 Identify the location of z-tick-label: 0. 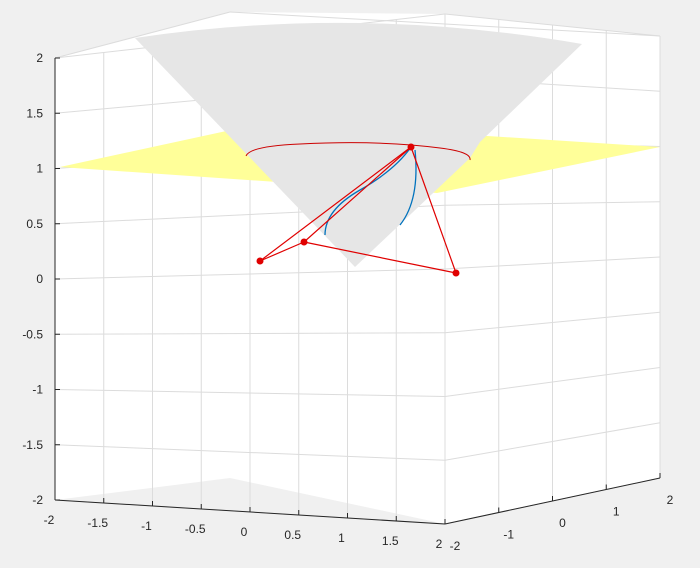
(39, 279).